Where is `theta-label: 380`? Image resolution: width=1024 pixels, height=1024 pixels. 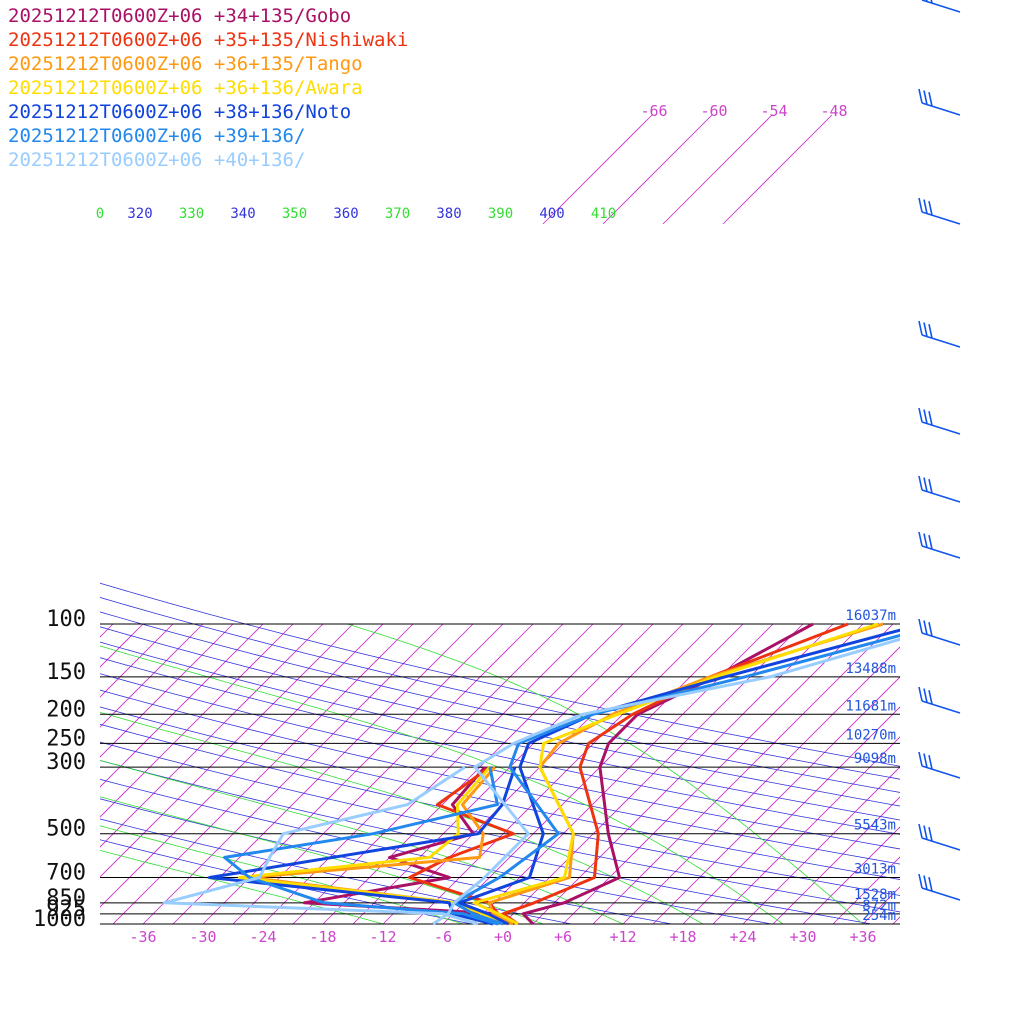
theta-label: 380 is located at coordinates (448, 214).